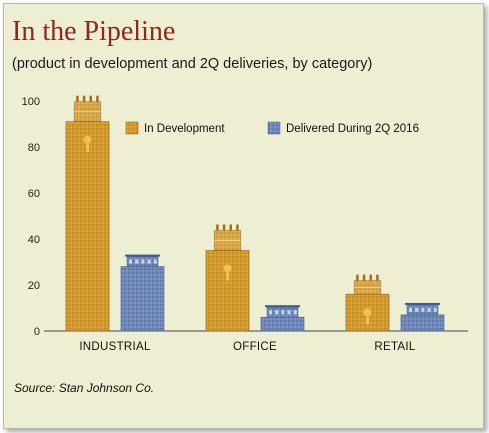 Image resolution: width=489 pixels, height=433 pixels. I want to click on category-label: INDUSTRIAL, so click(115, 347).